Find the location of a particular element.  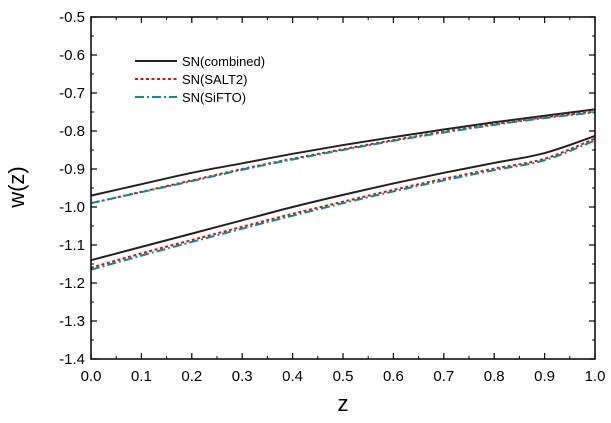

legend: SN(combined) SN(SALT2) SN(SiFTO) is located at coordinates (200, 79).